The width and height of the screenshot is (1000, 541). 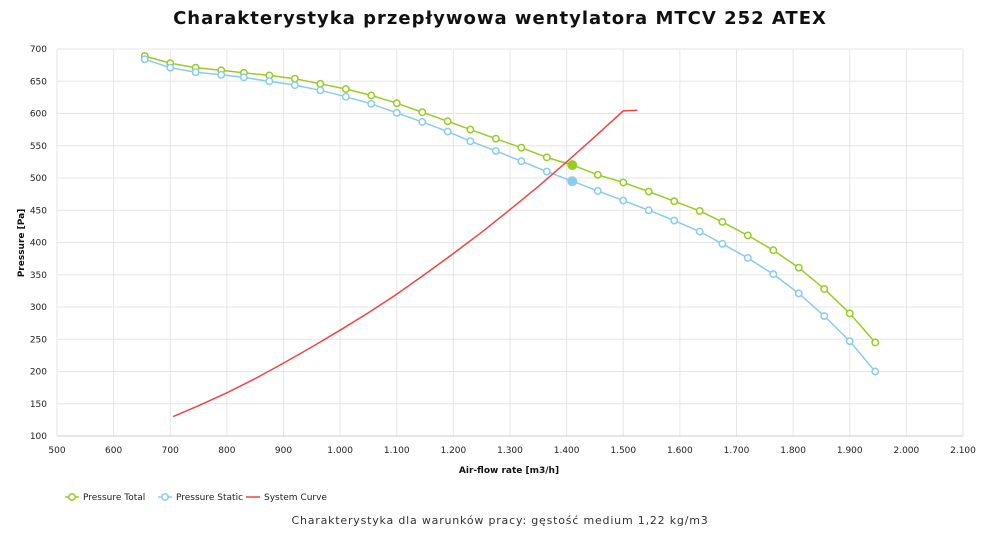 What do you see at coordinates (56, 451) in the screenshot?
I see `x-tick-label: 500` at bounding box center [56, 451].